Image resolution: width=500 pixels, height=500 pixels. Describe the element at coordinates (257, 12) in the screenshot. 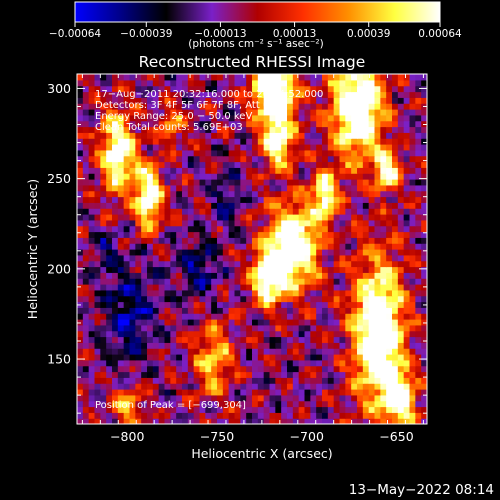

I see `colorbar` at that location.